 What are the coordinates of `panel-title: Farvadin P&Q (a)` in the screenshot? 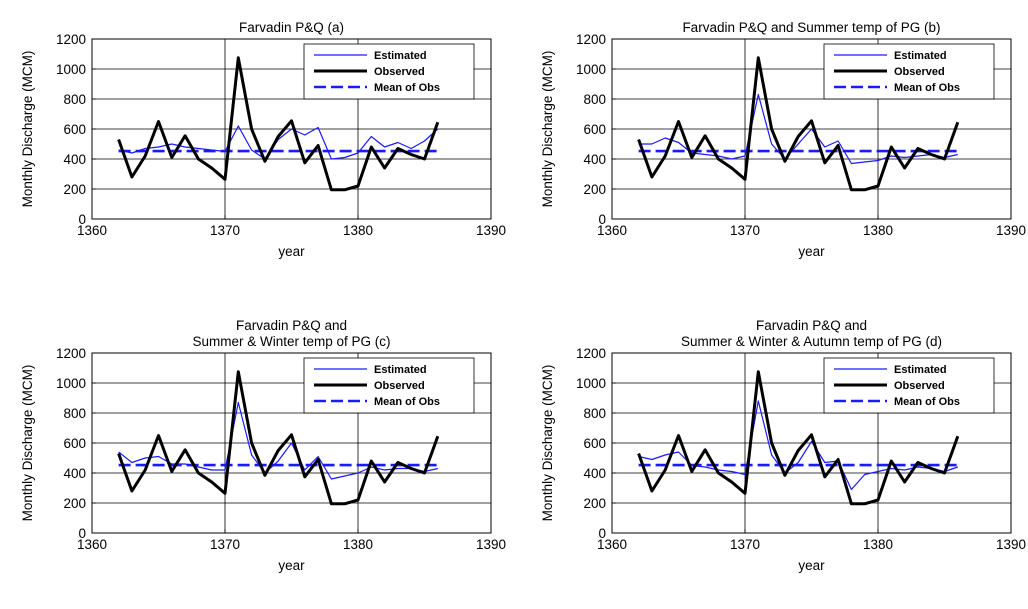 It's located at (291, 27).